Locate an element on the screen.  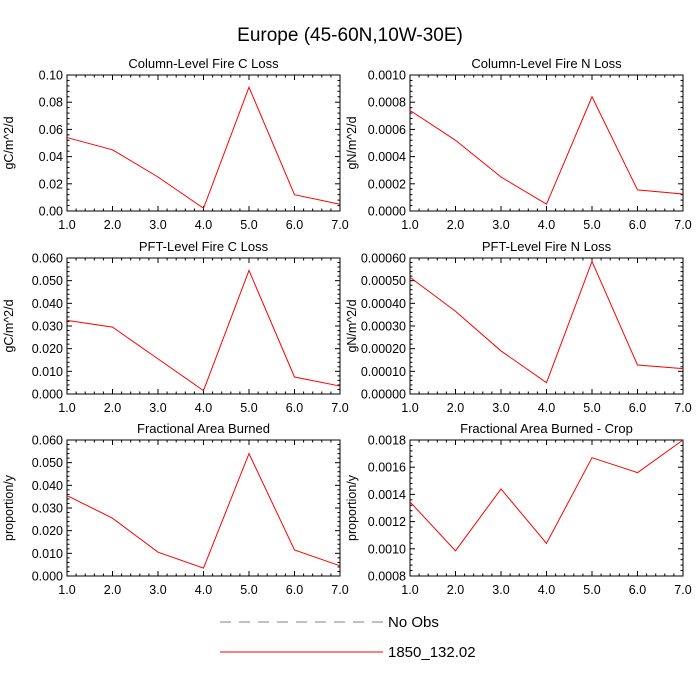
y-tick-label: 0.00050 is located at coordinates (383, 281).